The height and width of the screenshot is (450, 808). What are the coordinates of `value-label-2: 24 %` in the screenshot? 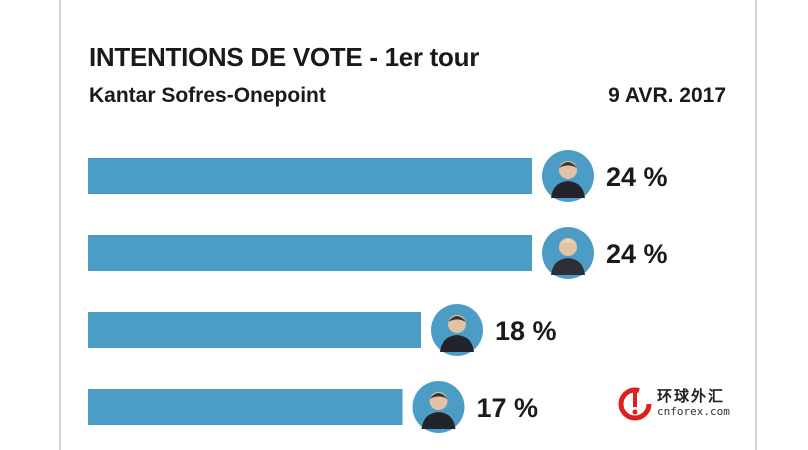 It's located at (637, 254).